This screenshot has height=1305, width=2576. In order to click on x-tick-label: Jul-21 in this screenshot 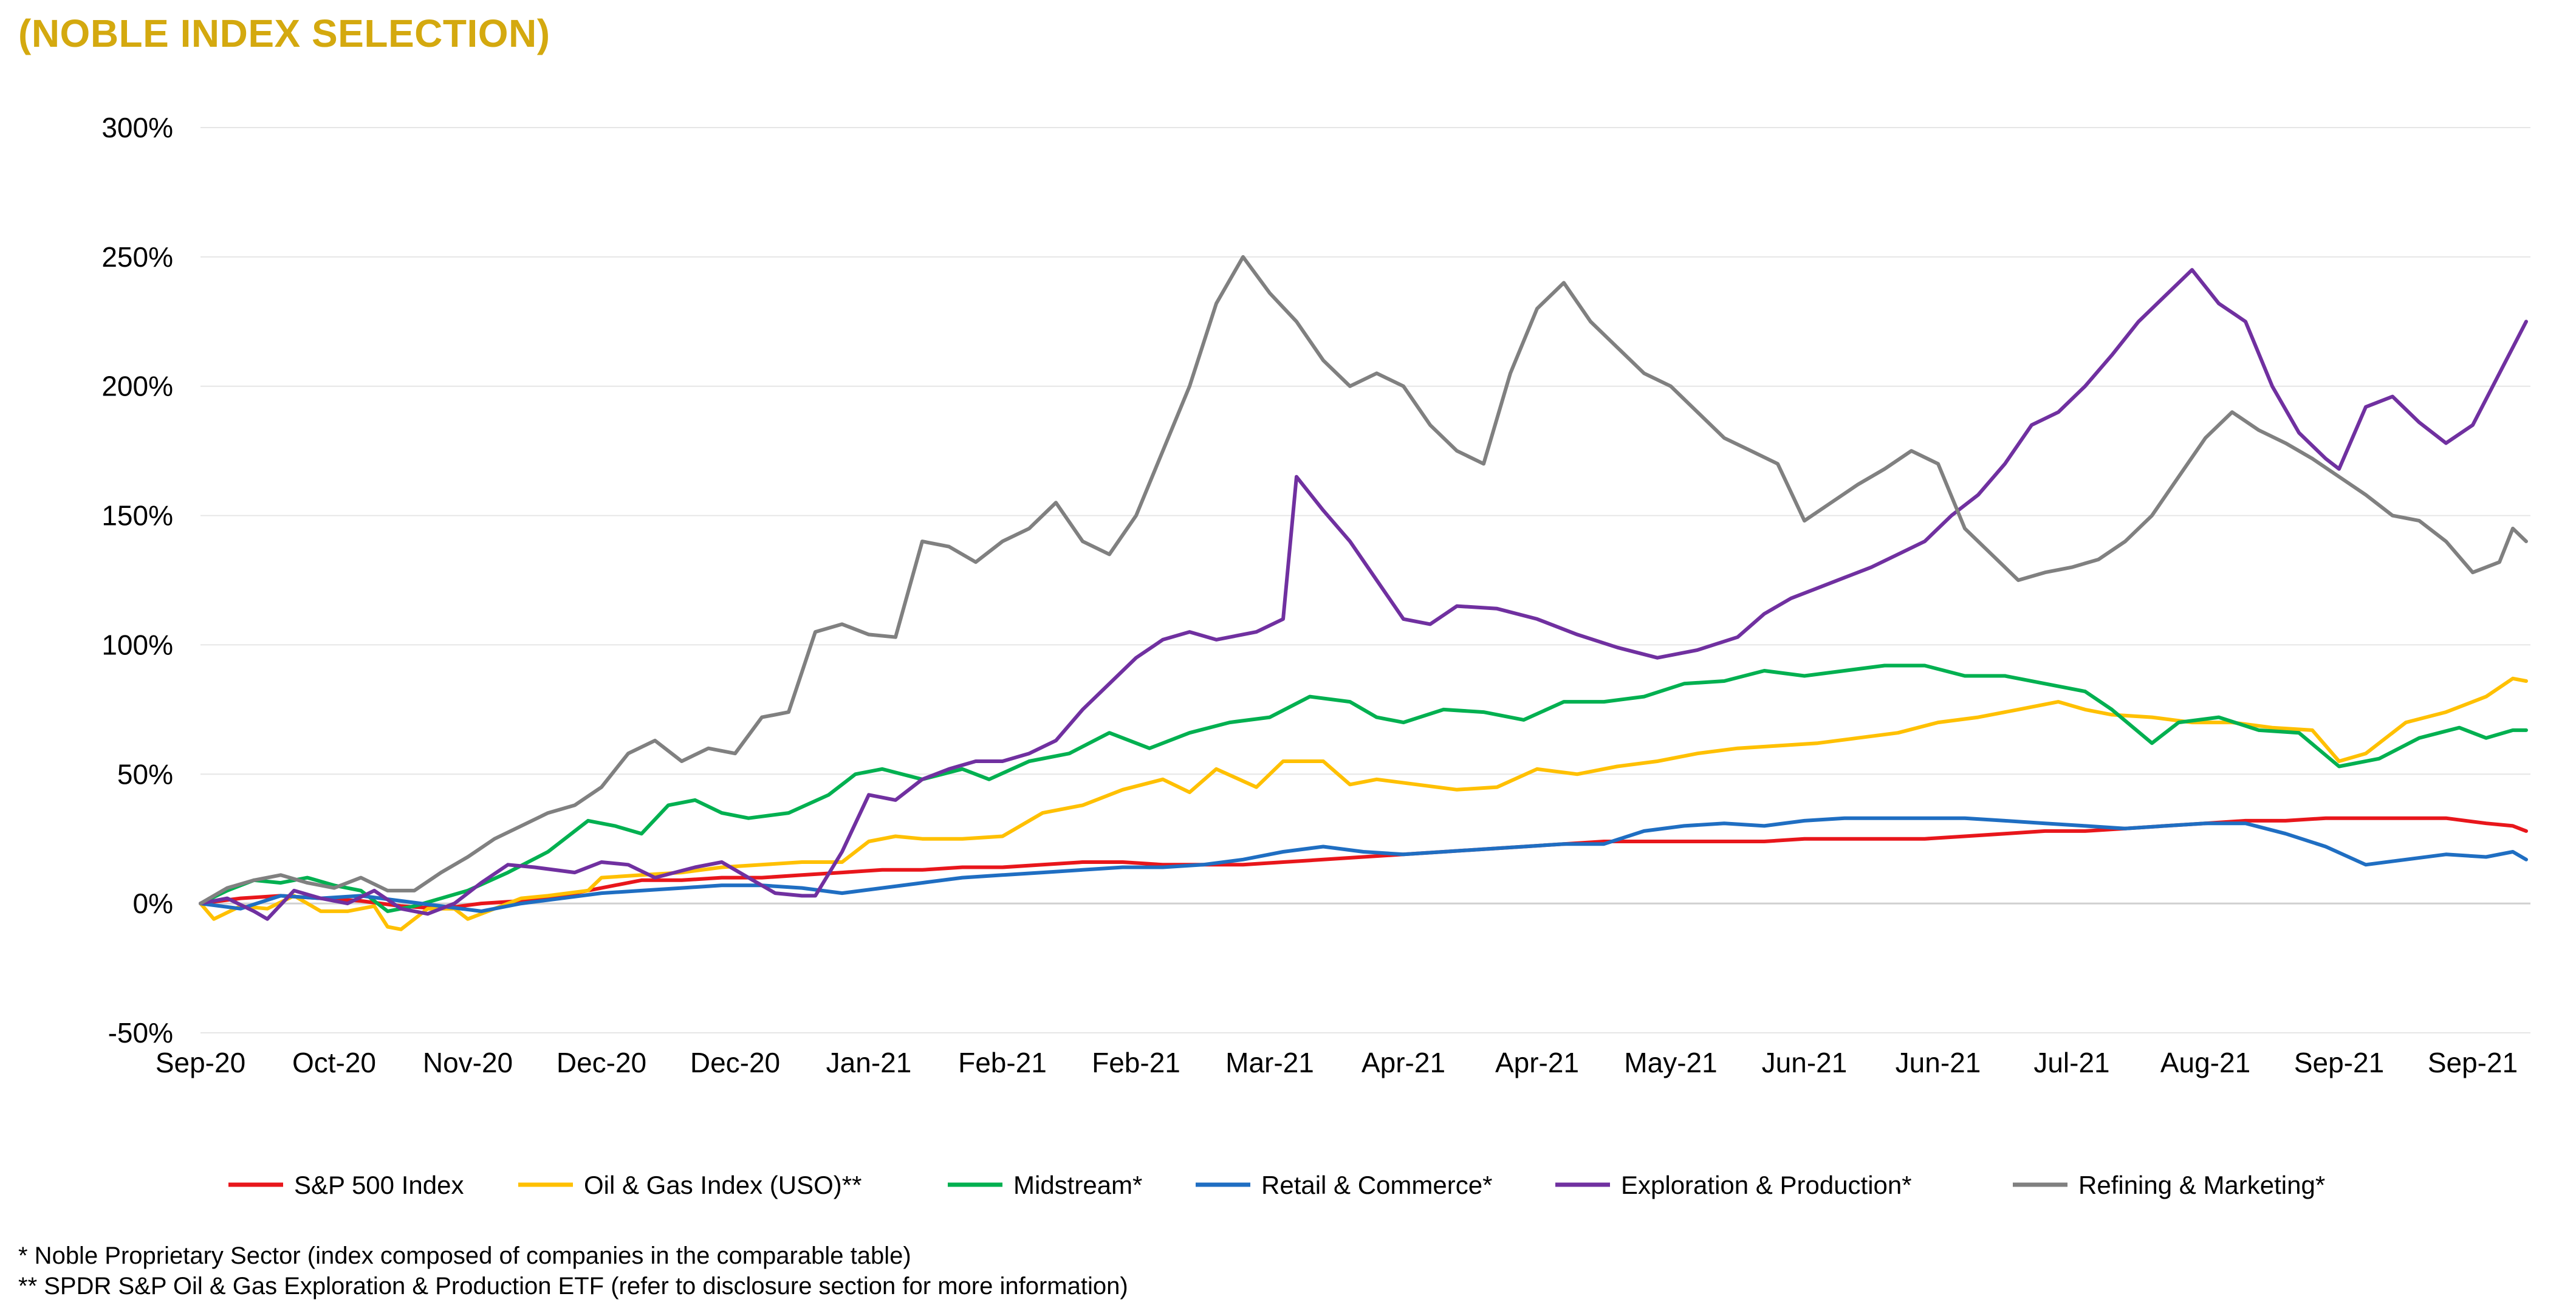, I will do `click(2071, 1062)`.